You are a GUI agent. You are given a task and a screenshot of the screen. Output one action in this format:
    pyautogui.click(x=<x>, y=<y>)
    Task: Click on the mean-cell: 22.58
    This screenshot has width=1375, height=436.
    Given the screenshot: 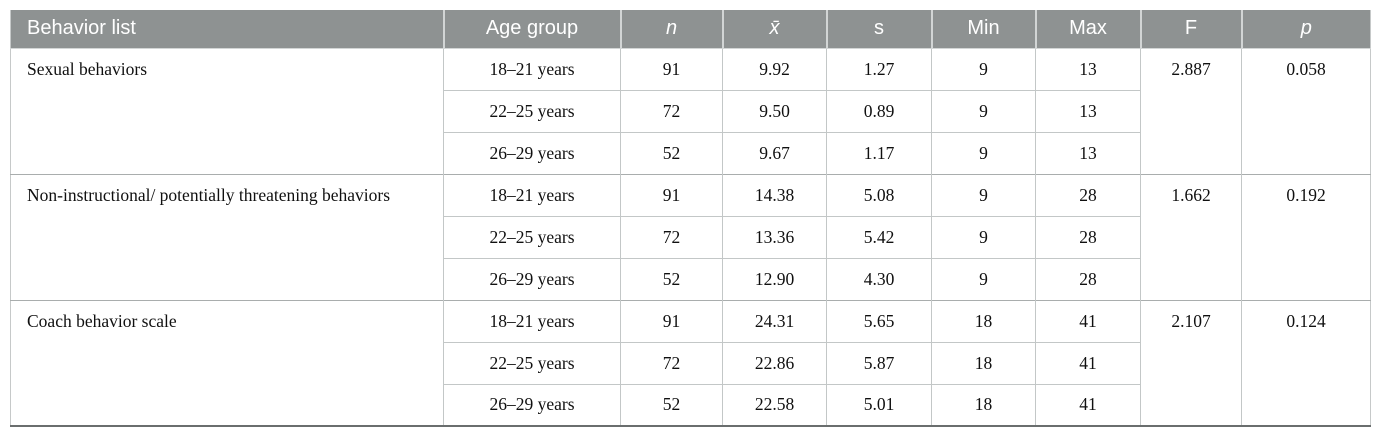 What is the action you would take?
    pyautogui.click(x=774, y=404)
    